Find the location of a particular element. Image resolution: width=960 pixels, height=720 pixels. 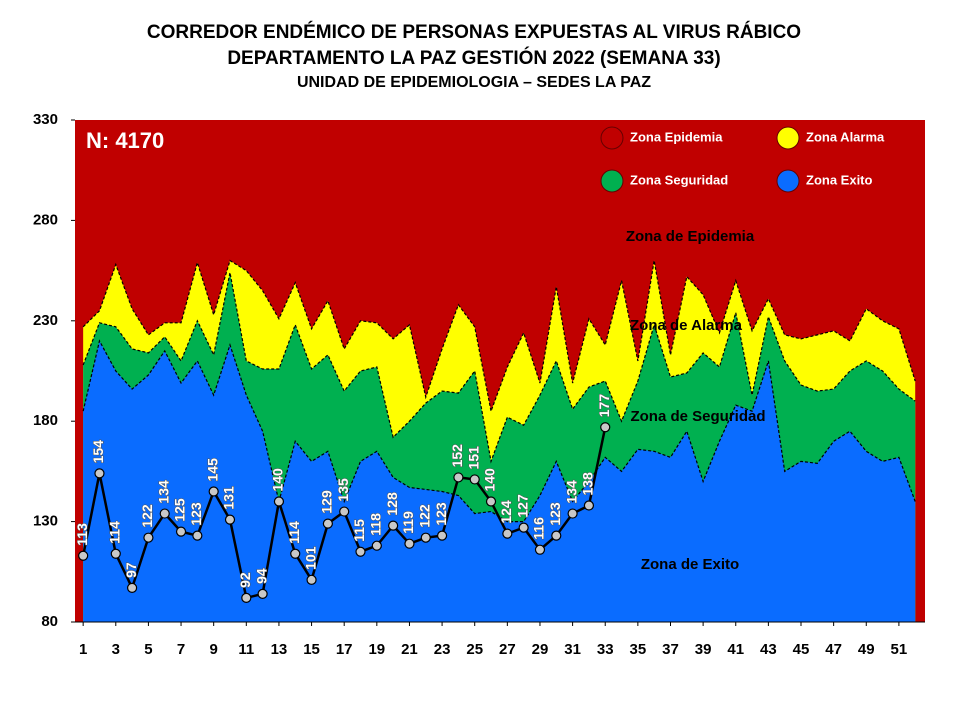

x-tick-label: 7 is located at coordinates (181, 649).